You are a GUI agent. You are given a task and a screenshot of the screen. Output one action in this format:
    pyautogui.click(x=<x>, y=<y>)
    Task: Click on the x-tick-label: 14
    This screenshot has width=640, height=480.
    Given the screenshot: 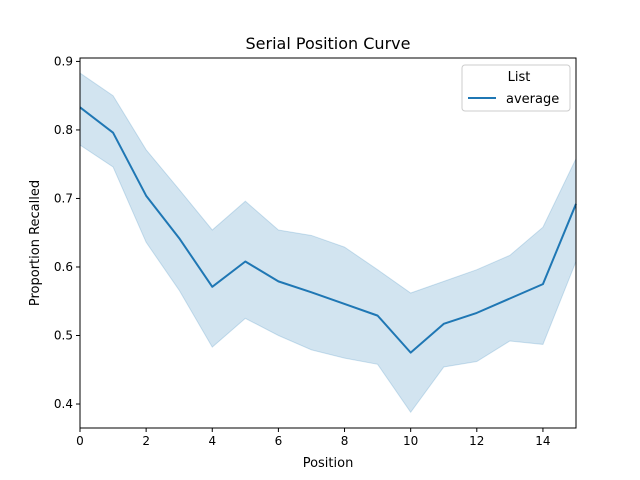 What is the action you would take?
    pyautogui.click(x=542, y=441)
    